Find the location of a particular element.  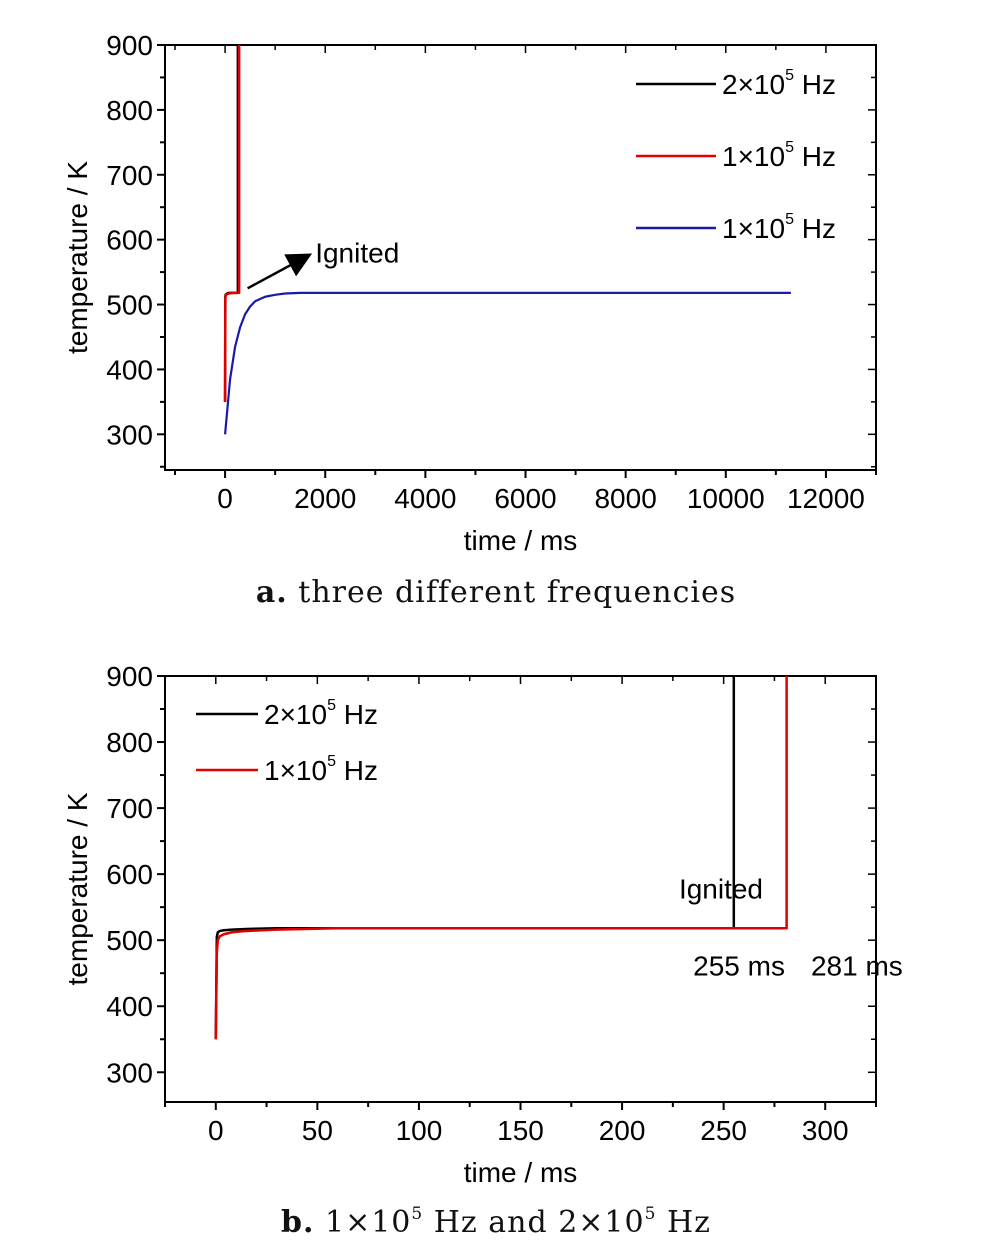

x-tick-label: 200 is located at coordinates (622, 1130).